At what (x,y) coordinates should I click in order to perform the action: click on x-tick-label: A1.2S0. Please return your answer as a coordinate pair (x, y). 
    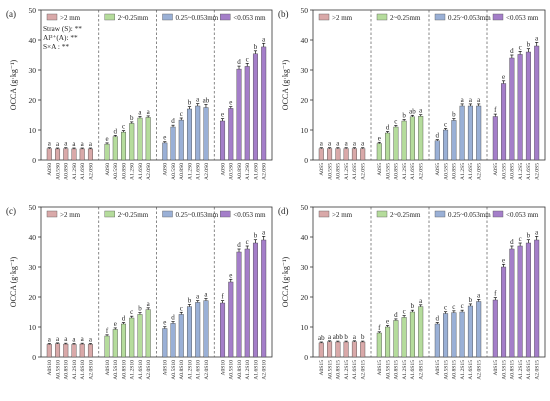
    Looking at the image, I should click on (75, 171).